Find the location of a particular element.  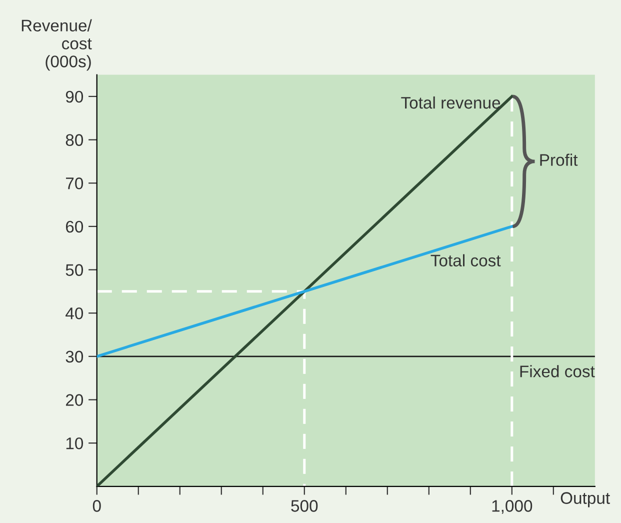

y-tick-label: 60 is located at coordinates (75, 226).